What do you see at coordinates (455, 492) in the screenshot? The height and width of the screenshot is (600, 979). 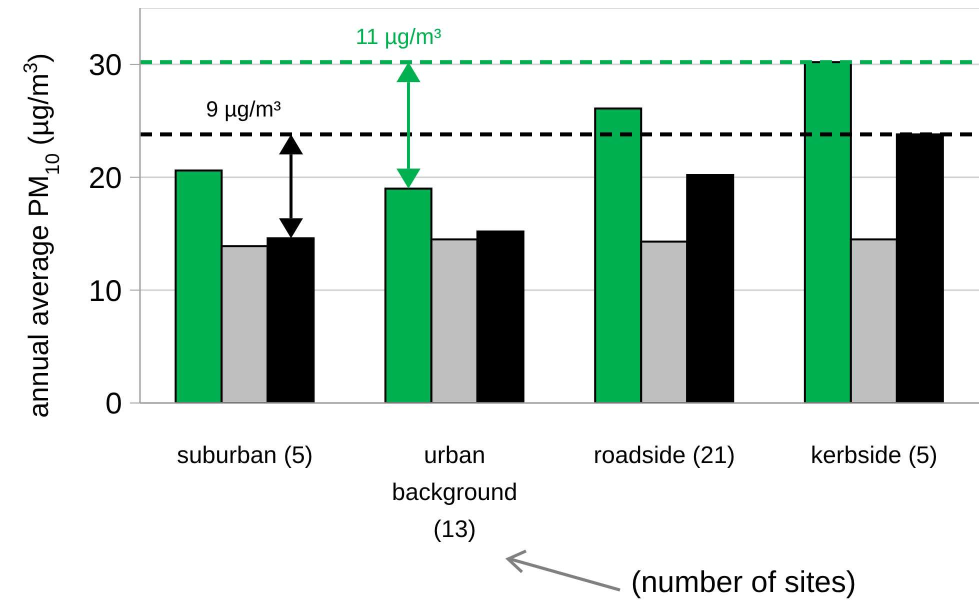 I see `x-tick-label: urban background (13)` at bounding box center [455, 492].